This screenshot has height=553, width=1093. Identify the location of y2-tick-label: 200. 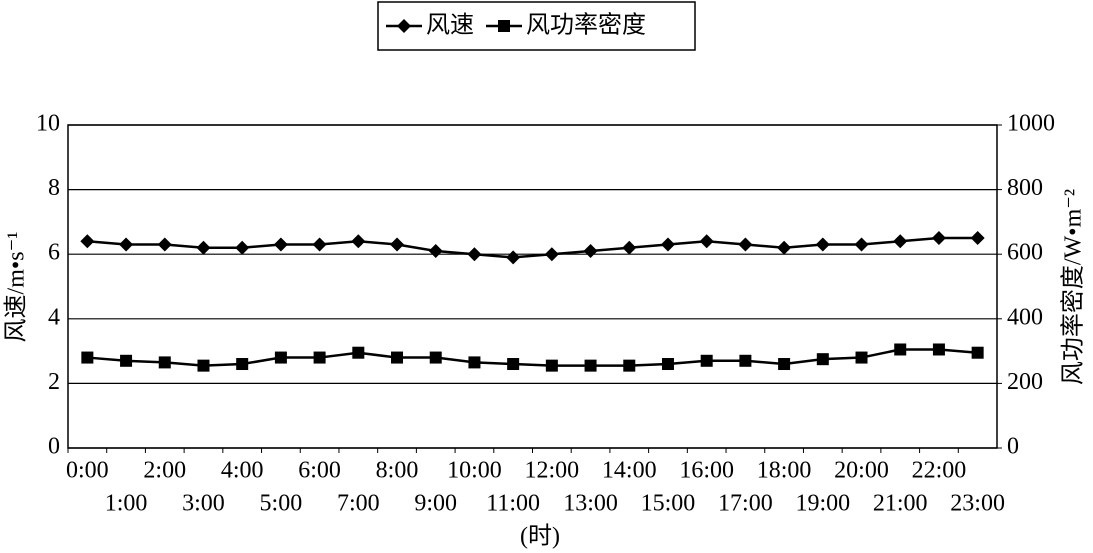
(1025, 382).